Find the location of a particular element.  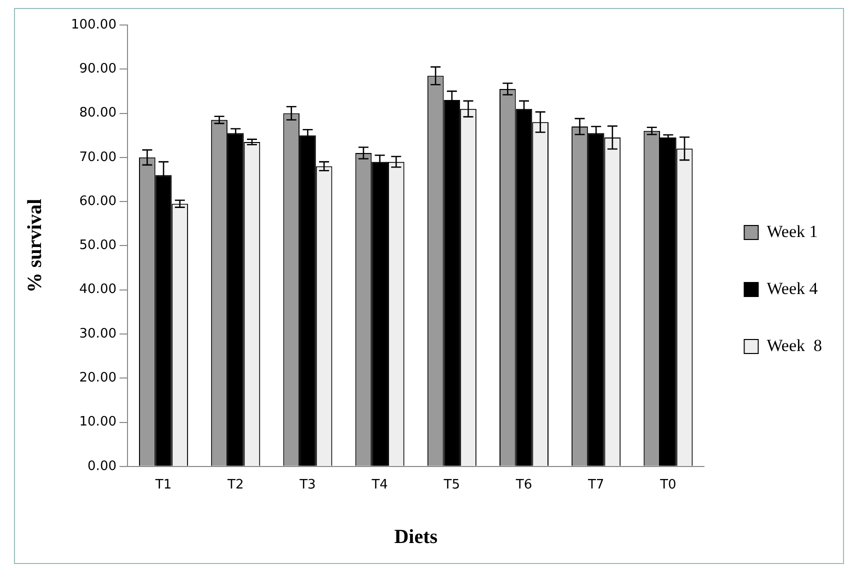

y-axis-title: % survival is located at coordinates (35, 245).